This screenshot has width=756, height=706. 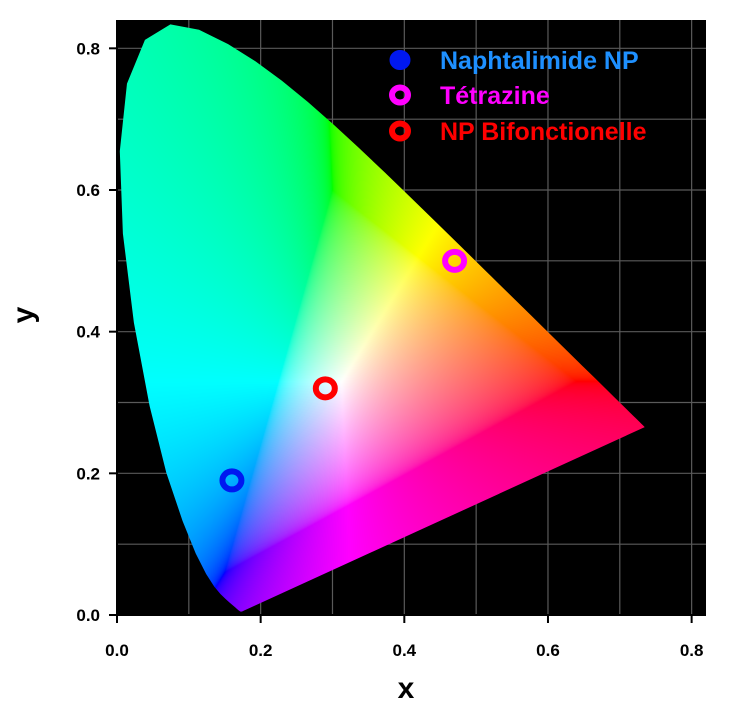 I want to click on x-tick-label: 0.0, so click(x=117, y=650).